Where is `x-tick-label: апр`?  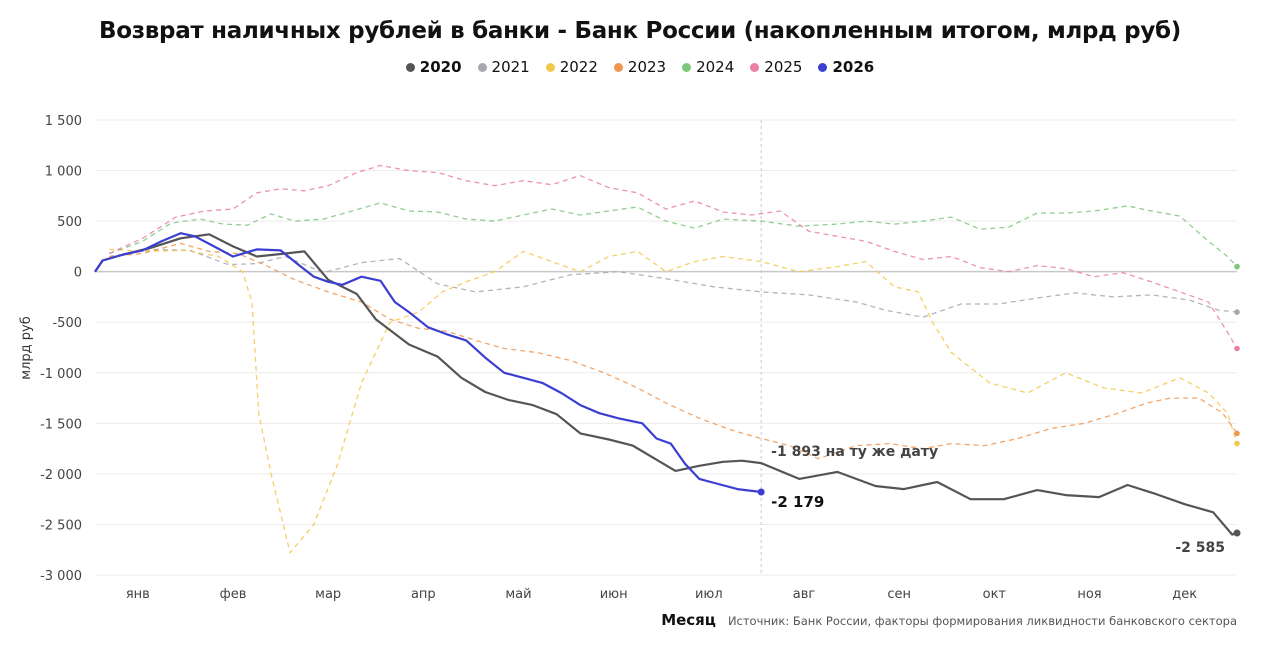 x-tick-label: апр is located at coordinates (423, 594).